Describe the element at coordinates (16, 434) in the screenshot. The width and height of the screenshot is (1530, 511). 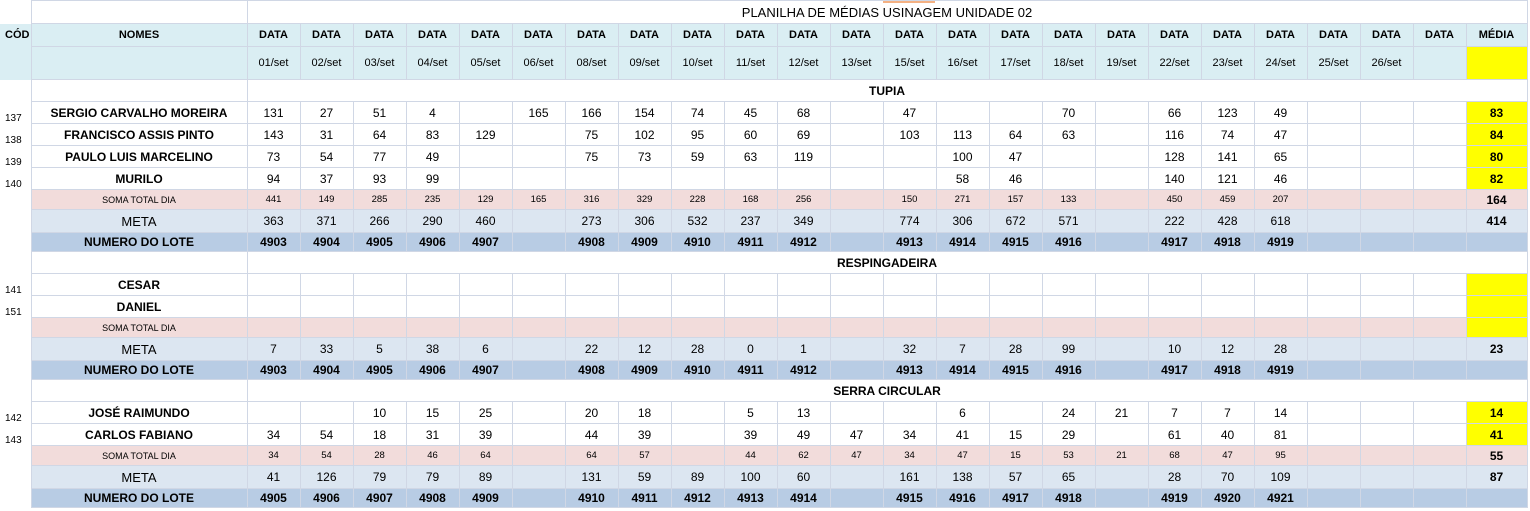
I see `worker-code: 143` at that location.